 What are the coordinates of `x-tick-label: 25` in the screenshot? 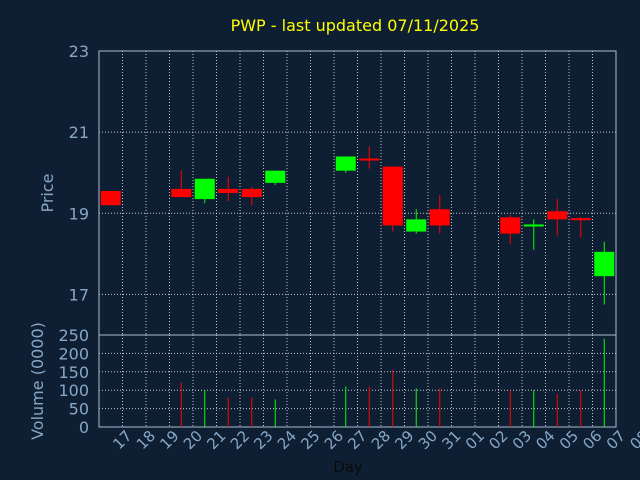 It's located at (310, 440).